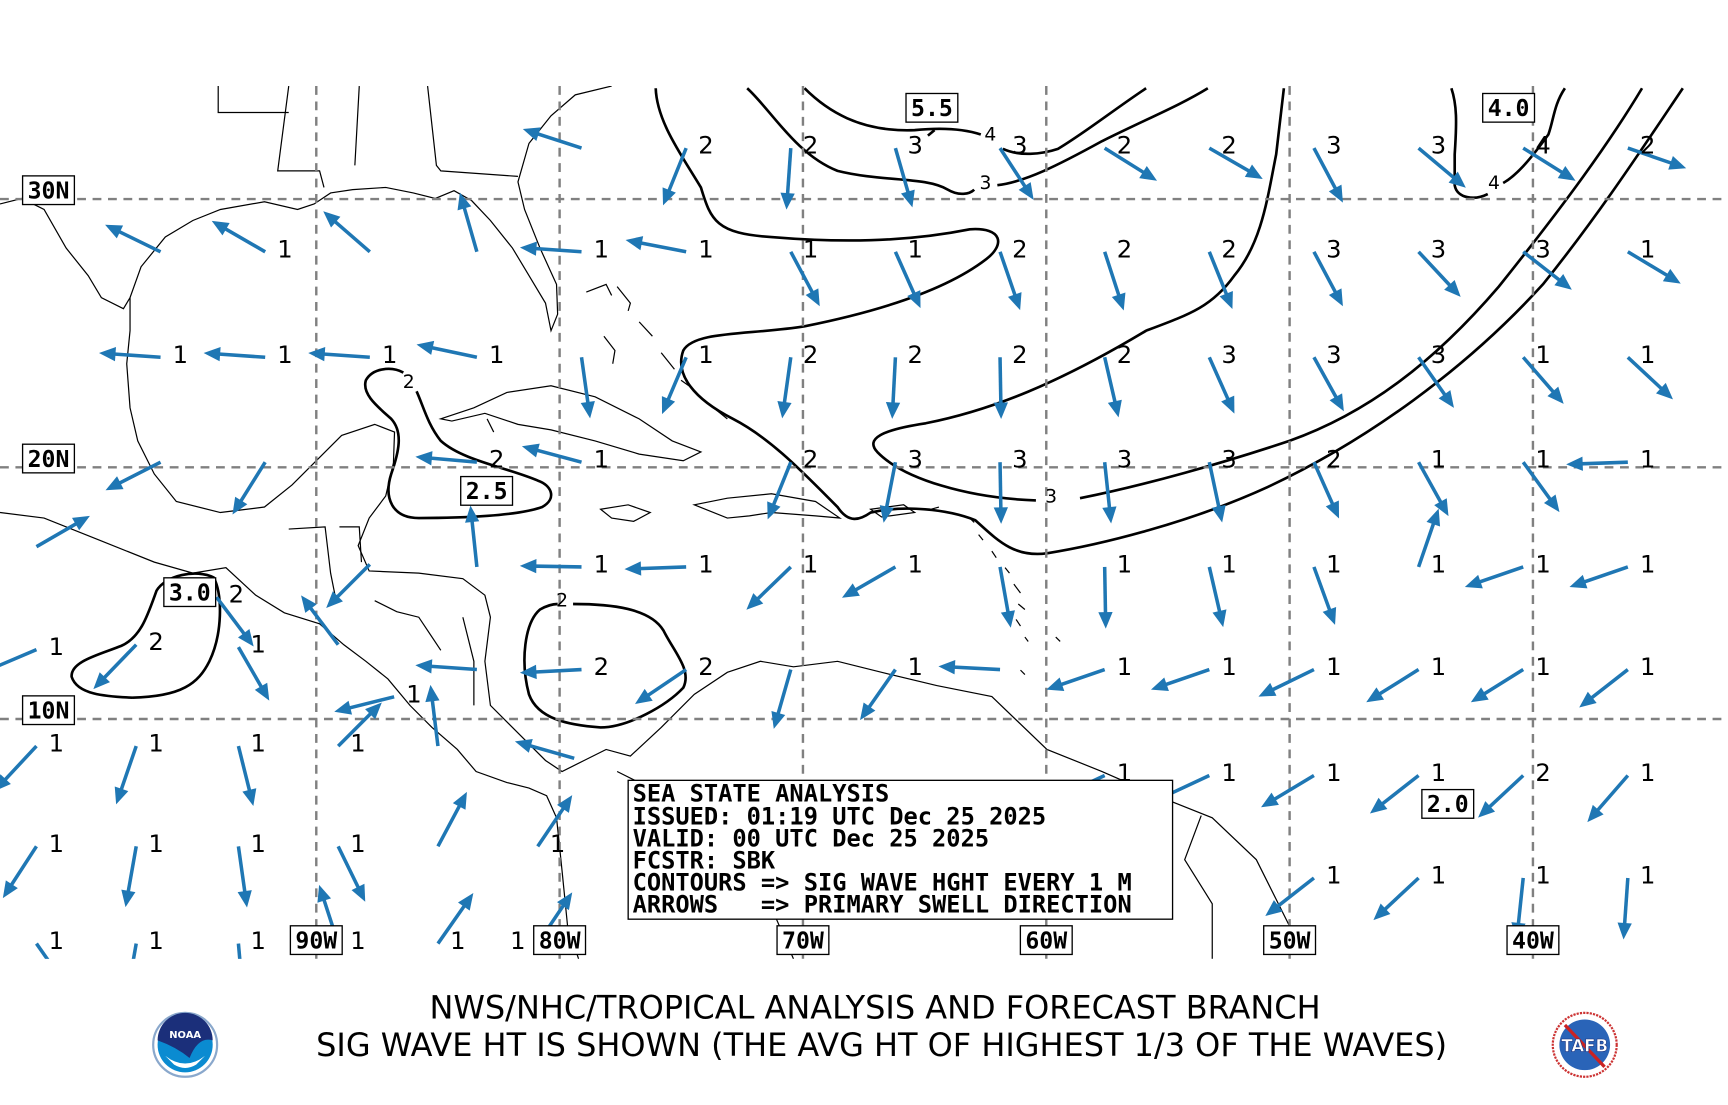  Describe the element at coordinates (1290, 940) in the screenshot. I see `longitude-label-frame` at that location.